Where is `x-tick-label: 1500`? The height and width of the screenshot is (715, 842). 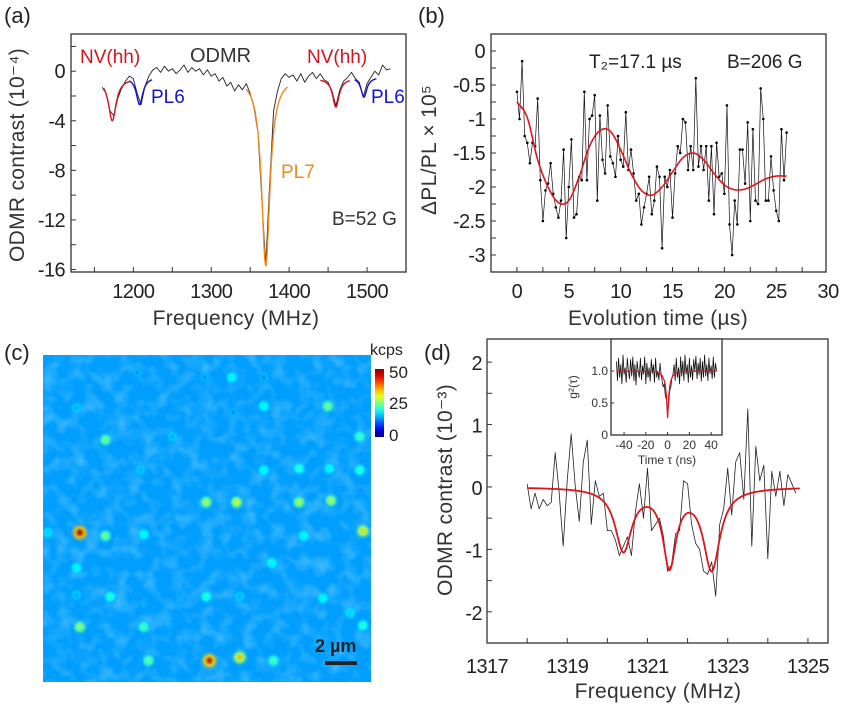
x-tick-label: 1500 is located at coordinates (367, 292).